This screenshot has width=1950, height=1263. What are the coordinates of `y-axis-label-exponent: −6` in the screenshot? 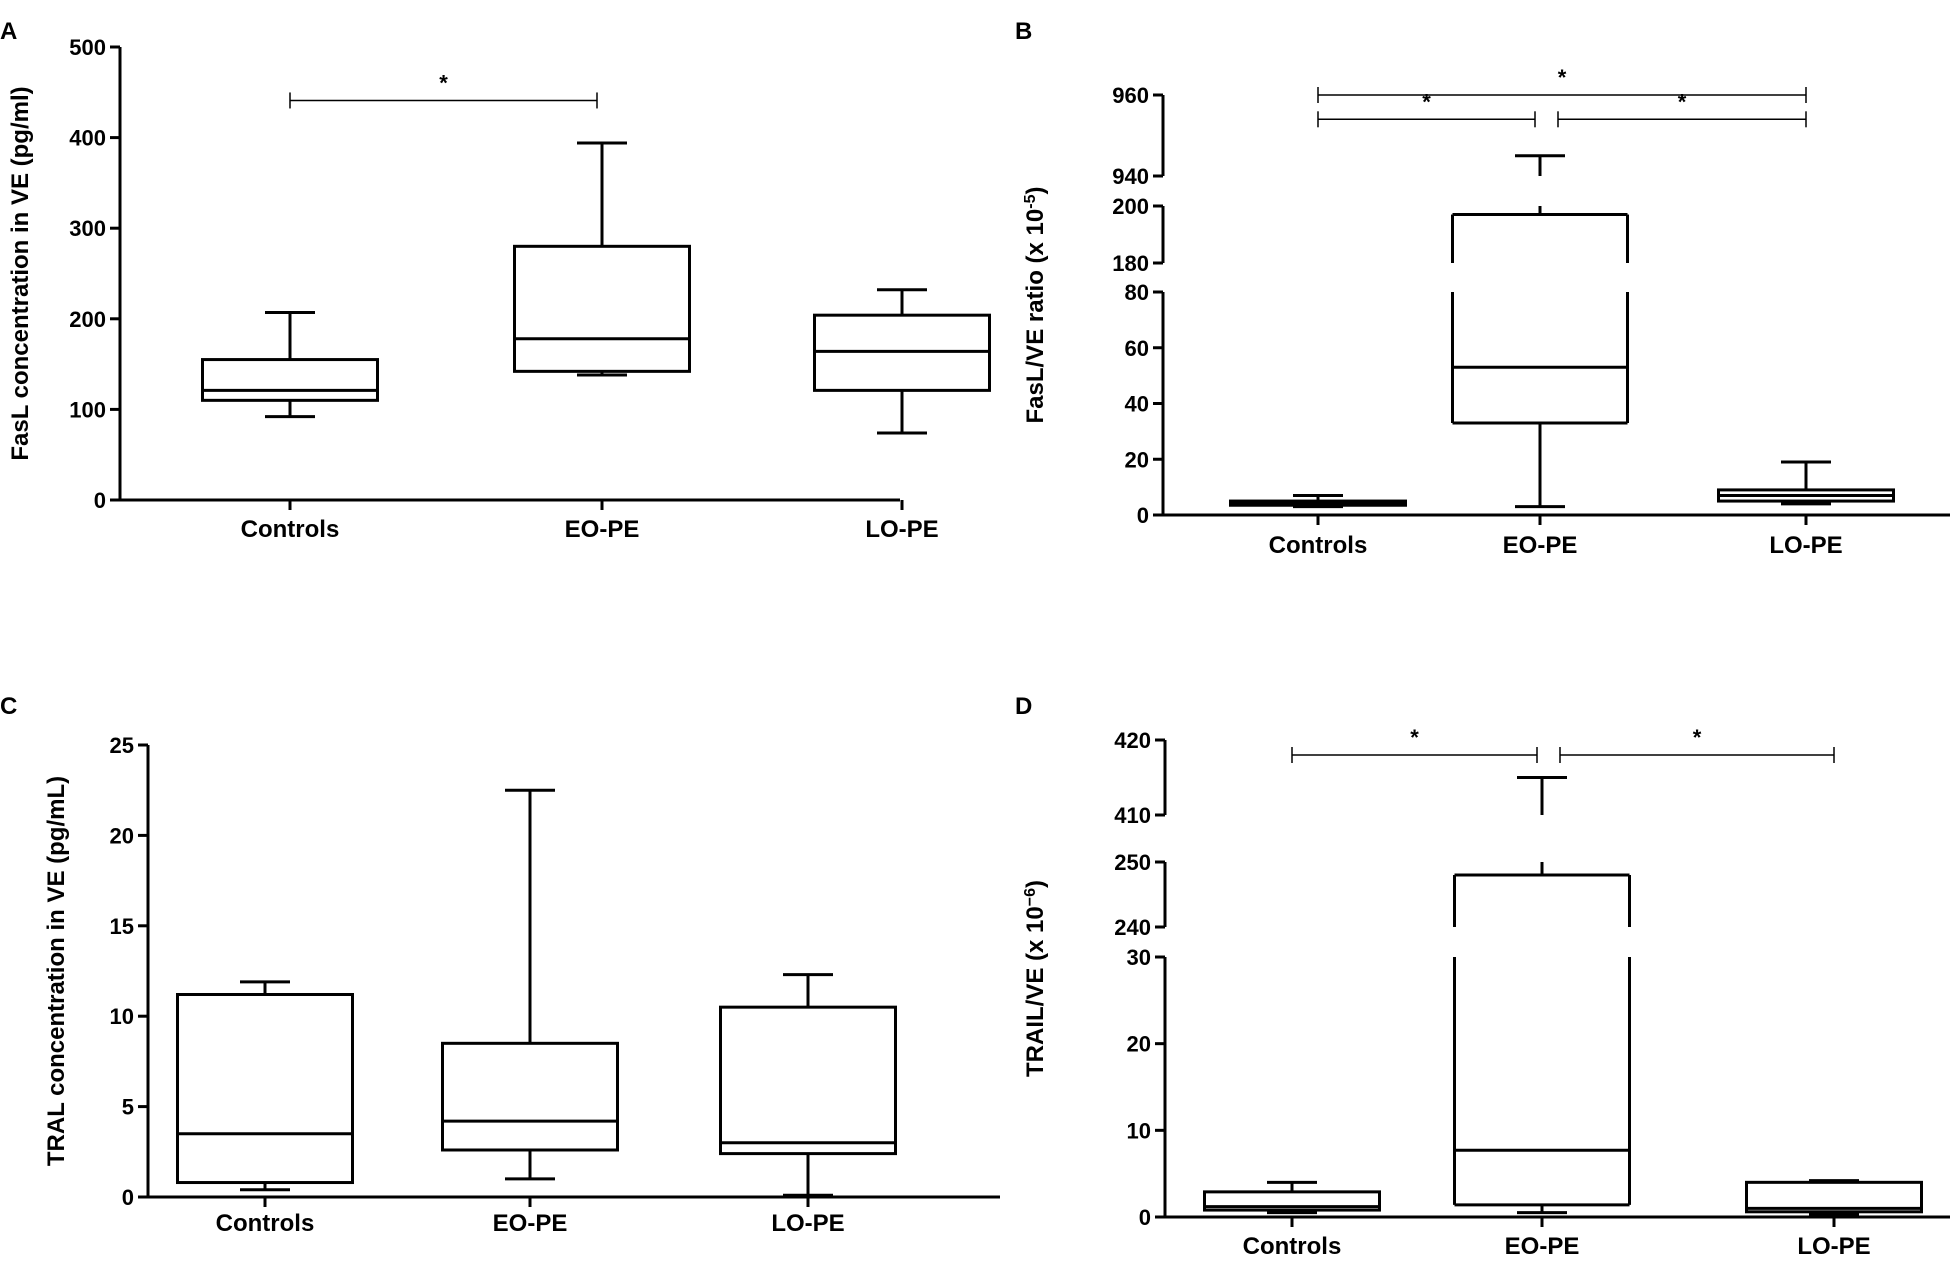 It's located at (1030, 897).